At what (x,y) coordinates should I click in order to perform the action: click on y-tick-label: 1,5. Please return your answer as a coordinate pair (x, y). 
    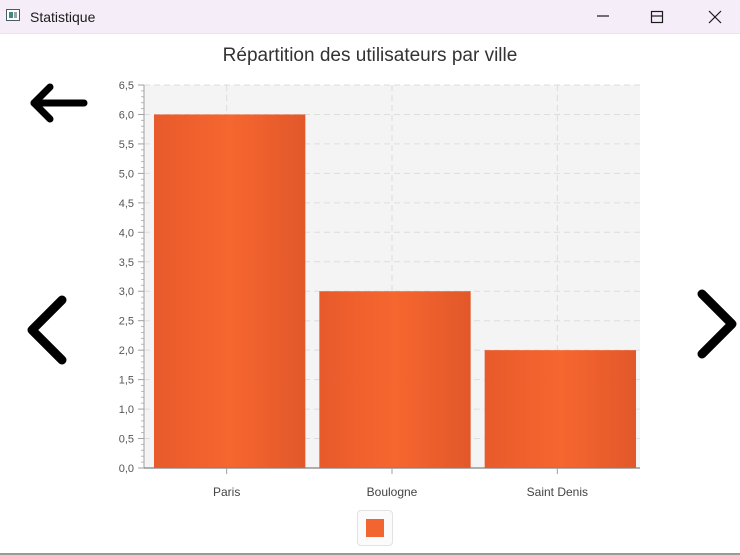
    Looking at the image, I should click on (126, 381).